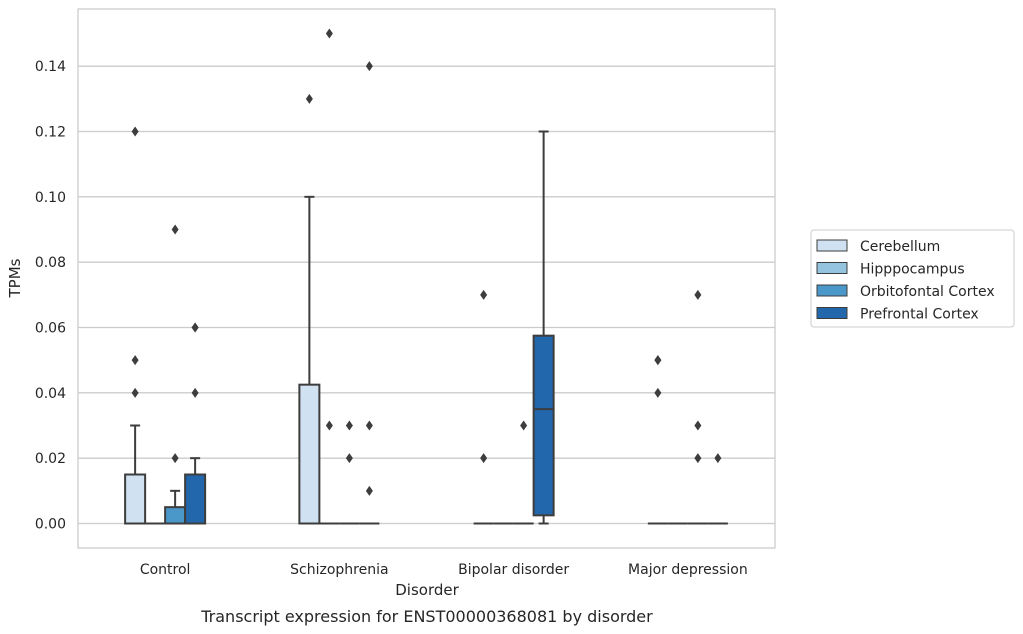  Describe the element at coordinates (927, 292) in the screenshot. I see `legend-label: Orbitofontal Cortex` at that location.